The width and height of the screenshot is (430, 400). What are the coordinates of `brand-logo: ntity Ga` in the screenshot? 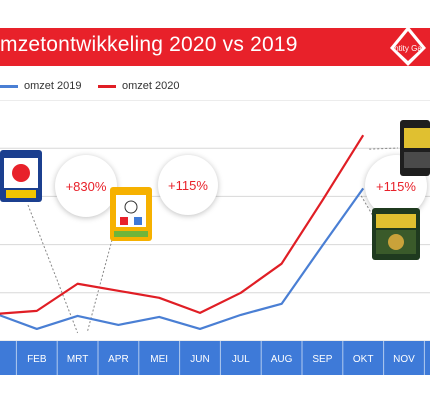 It's located at (408, 46).